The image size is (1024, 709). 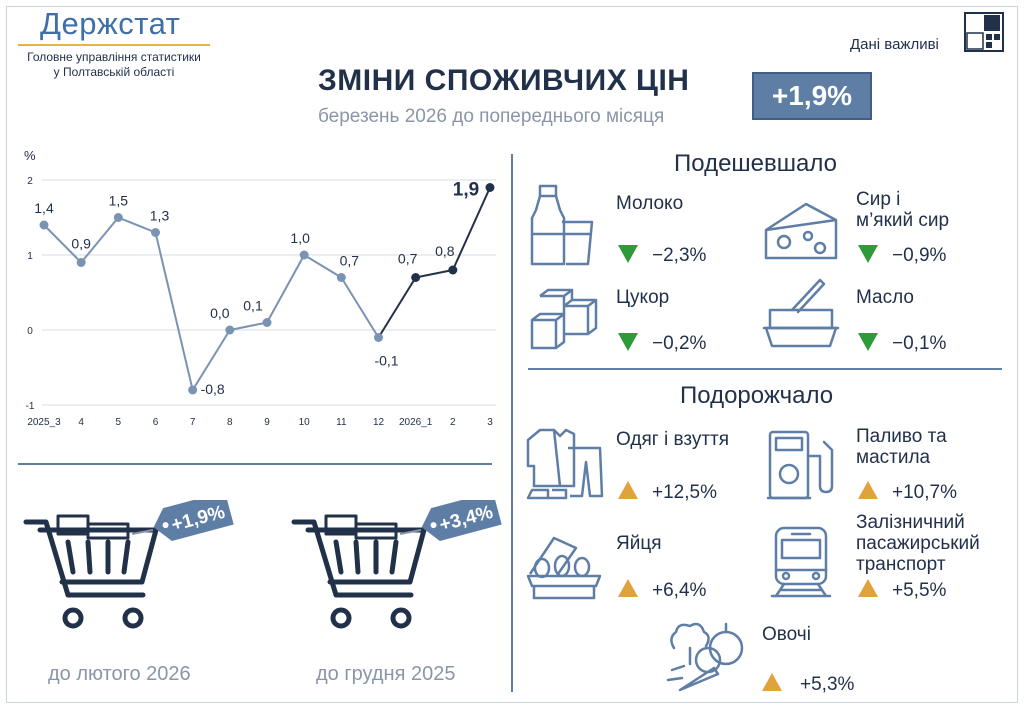 I want to click on cart-month: +1,9%, so click(x=128, y=564).